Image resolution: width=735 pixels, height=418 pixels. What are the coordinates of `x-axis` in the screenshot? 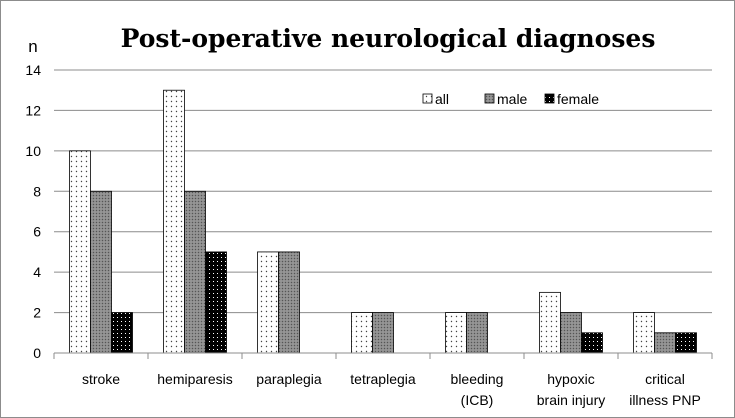 It's located at (383, 355).